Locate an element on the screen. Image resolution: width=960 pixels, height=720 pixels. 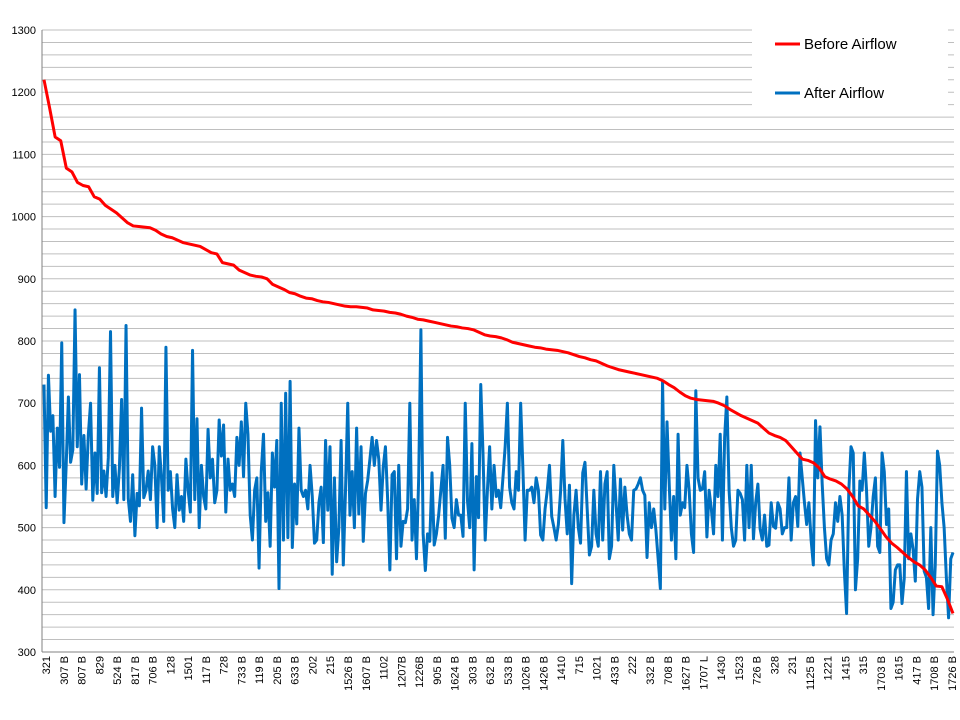
x-tick-label: 1501 is located at coordinates (189, 668).